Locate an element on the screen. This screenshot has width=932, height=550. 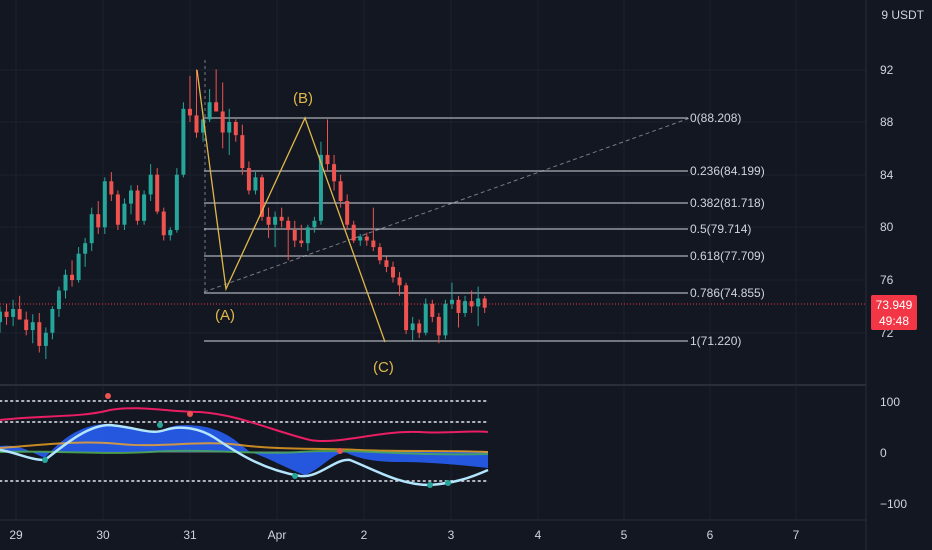
fib-label-1: 1(71.220) is located at coordinates (715, 341).